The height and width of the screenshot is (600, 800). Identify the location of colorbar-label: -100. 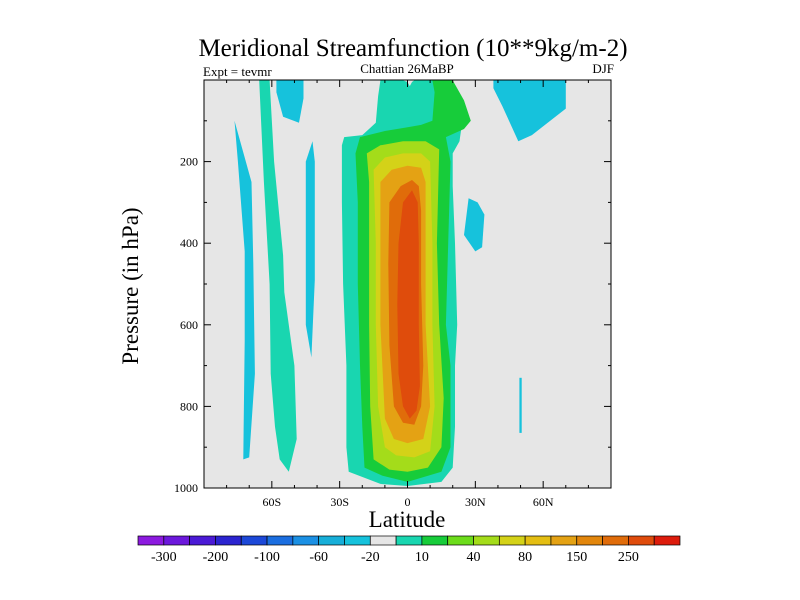
(267, 557).